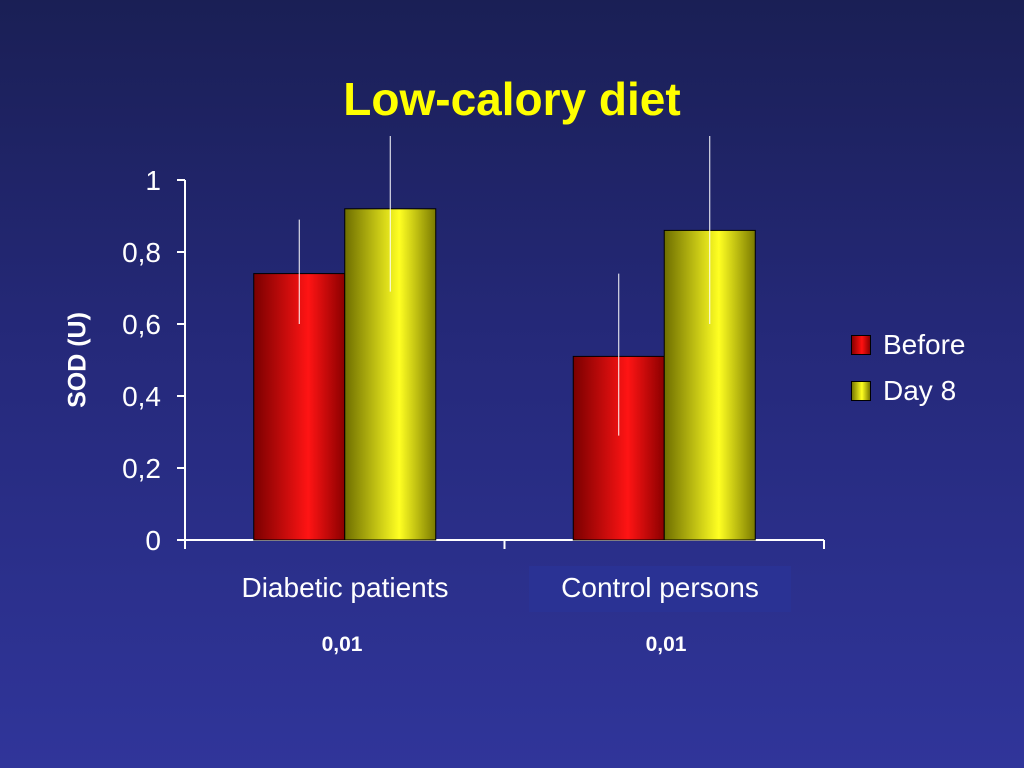 This screenshot has width=1024, height=768. What do you see at coordinates (924, 344) in the screenshot?
I see `legend-label-before: Before` at bounding box center [924, 344].